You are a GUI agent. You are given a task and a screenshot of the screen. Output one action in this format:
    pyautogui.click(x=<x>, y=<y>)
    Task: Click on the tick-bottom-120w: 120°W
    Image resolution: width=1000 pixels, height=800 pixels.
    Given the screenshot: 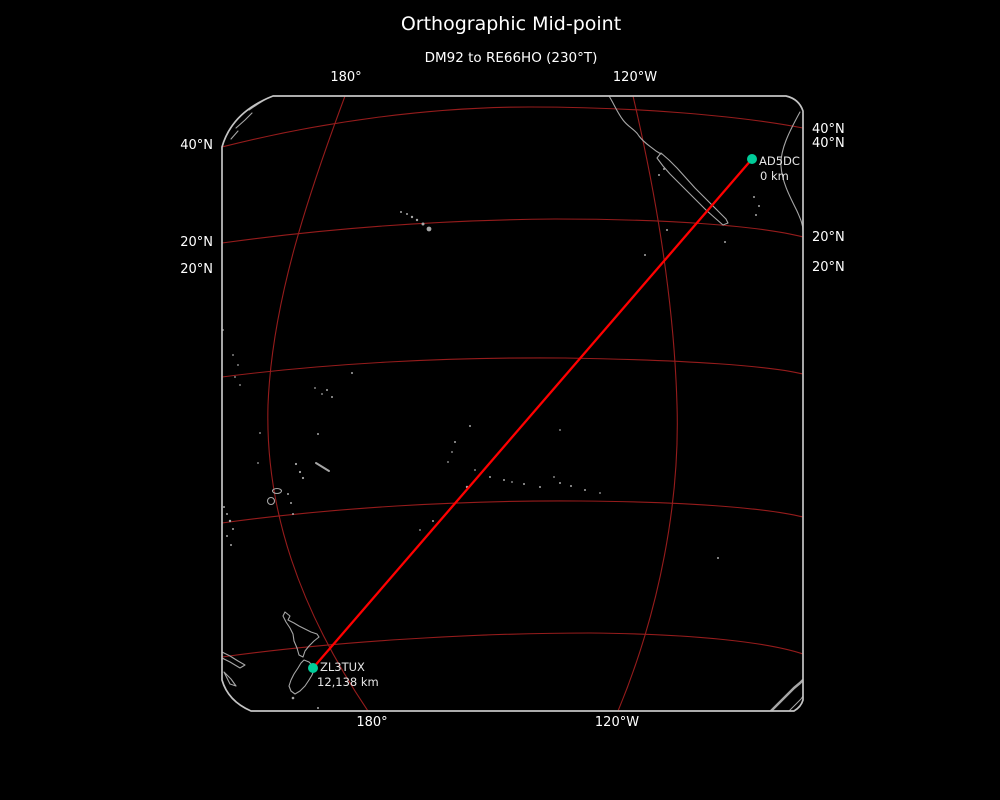 What is the action you would take?
    pyautogui.click(x=617, y=722)
    